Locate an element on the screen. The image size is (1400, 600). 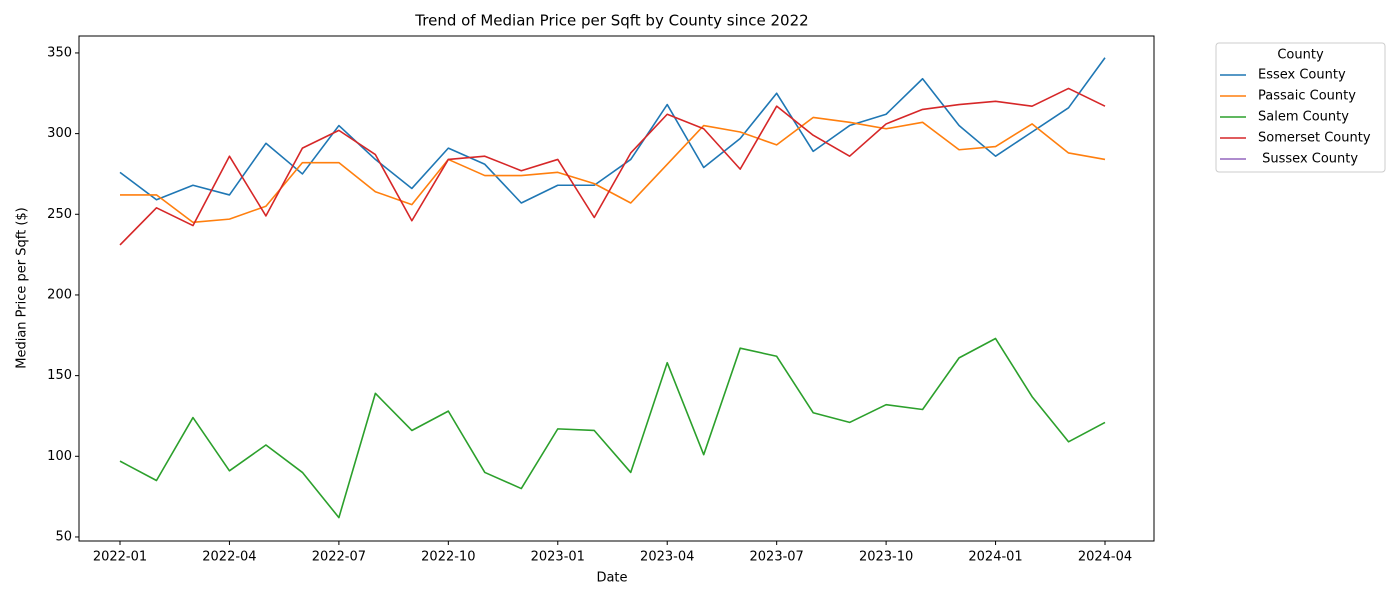
legend-label: Sussex County is located at coordinates (1308, 159).